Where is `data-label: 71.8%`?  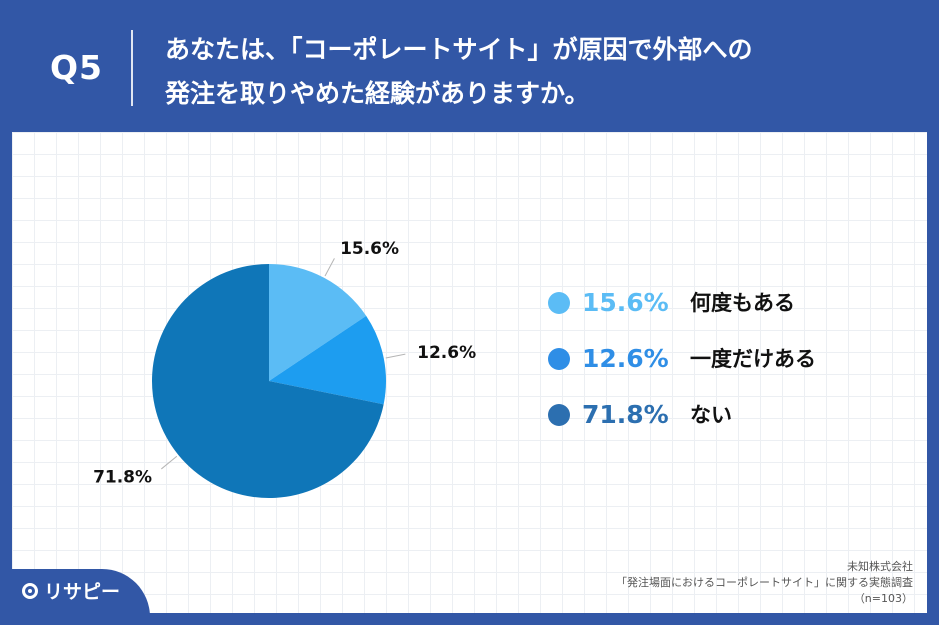
data-label: 71.8% is located at coordinates (122, 478).